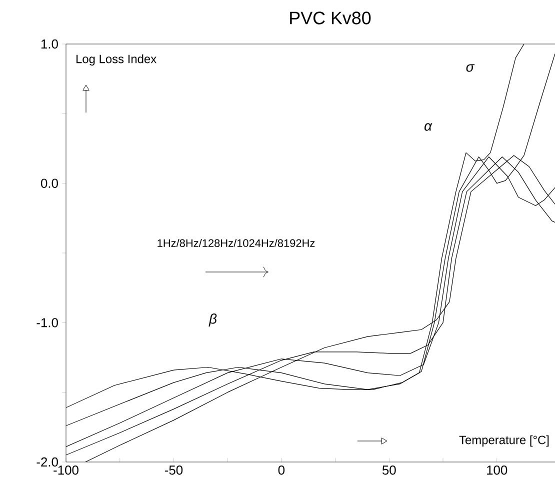 The image size is (555, 479). I want to click on annotation: 1Hz/8Hz/128Hz/1024Hz/8192Hz, so click(236, 243).